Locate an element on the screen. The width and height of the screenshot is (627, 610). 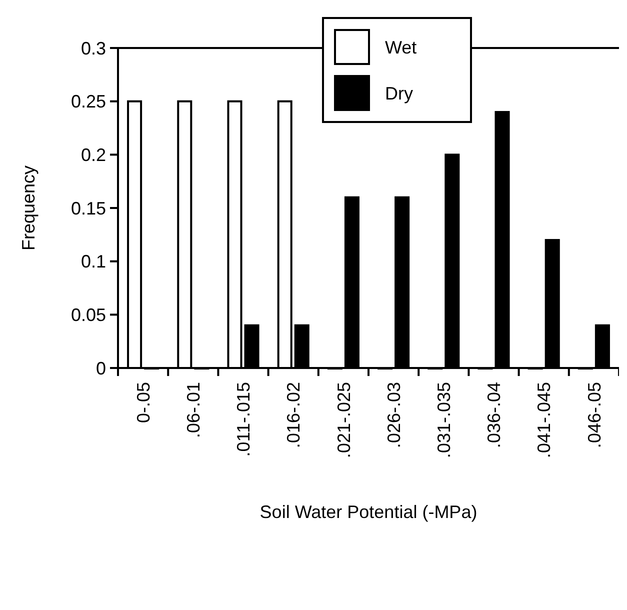
x-tick-label: .036-.04 is located at coordinates (494, 415).